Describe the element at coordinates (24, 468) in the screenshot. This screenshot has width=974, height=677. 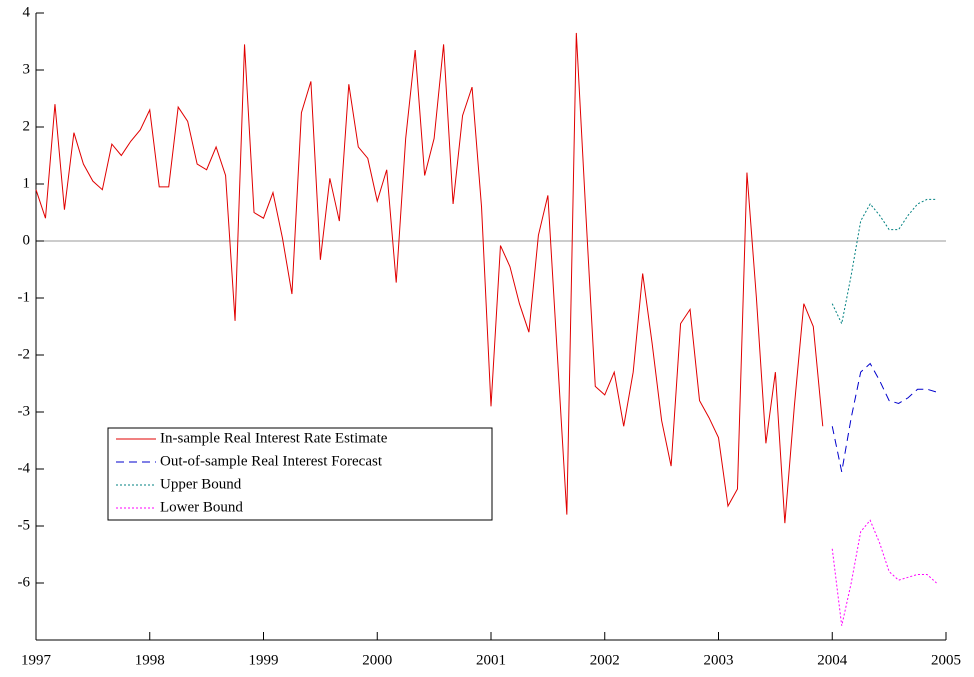
I see `y-tick-label: -4` at that location.